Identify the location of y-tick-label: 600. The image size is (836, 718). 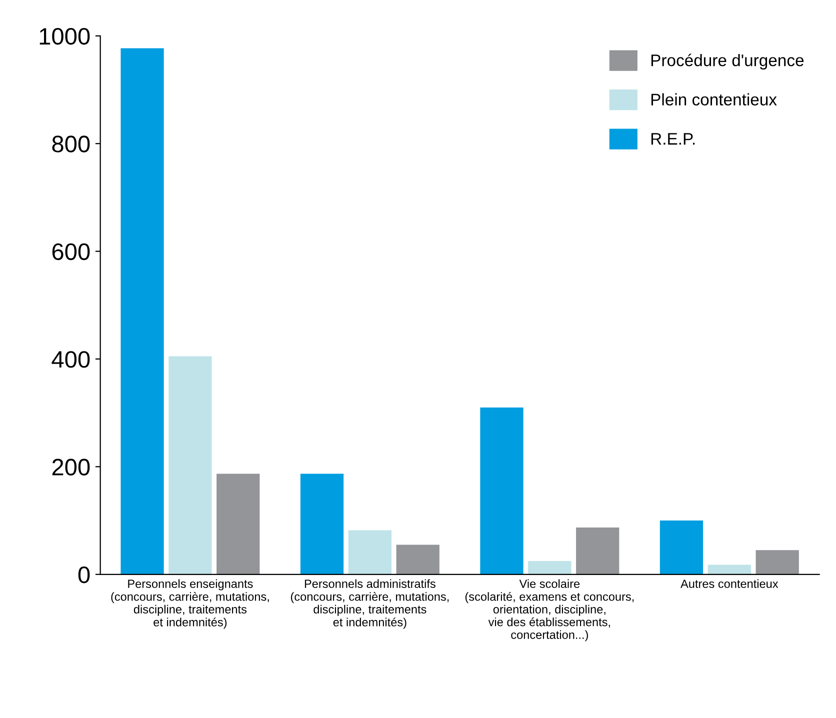
(71, 251).